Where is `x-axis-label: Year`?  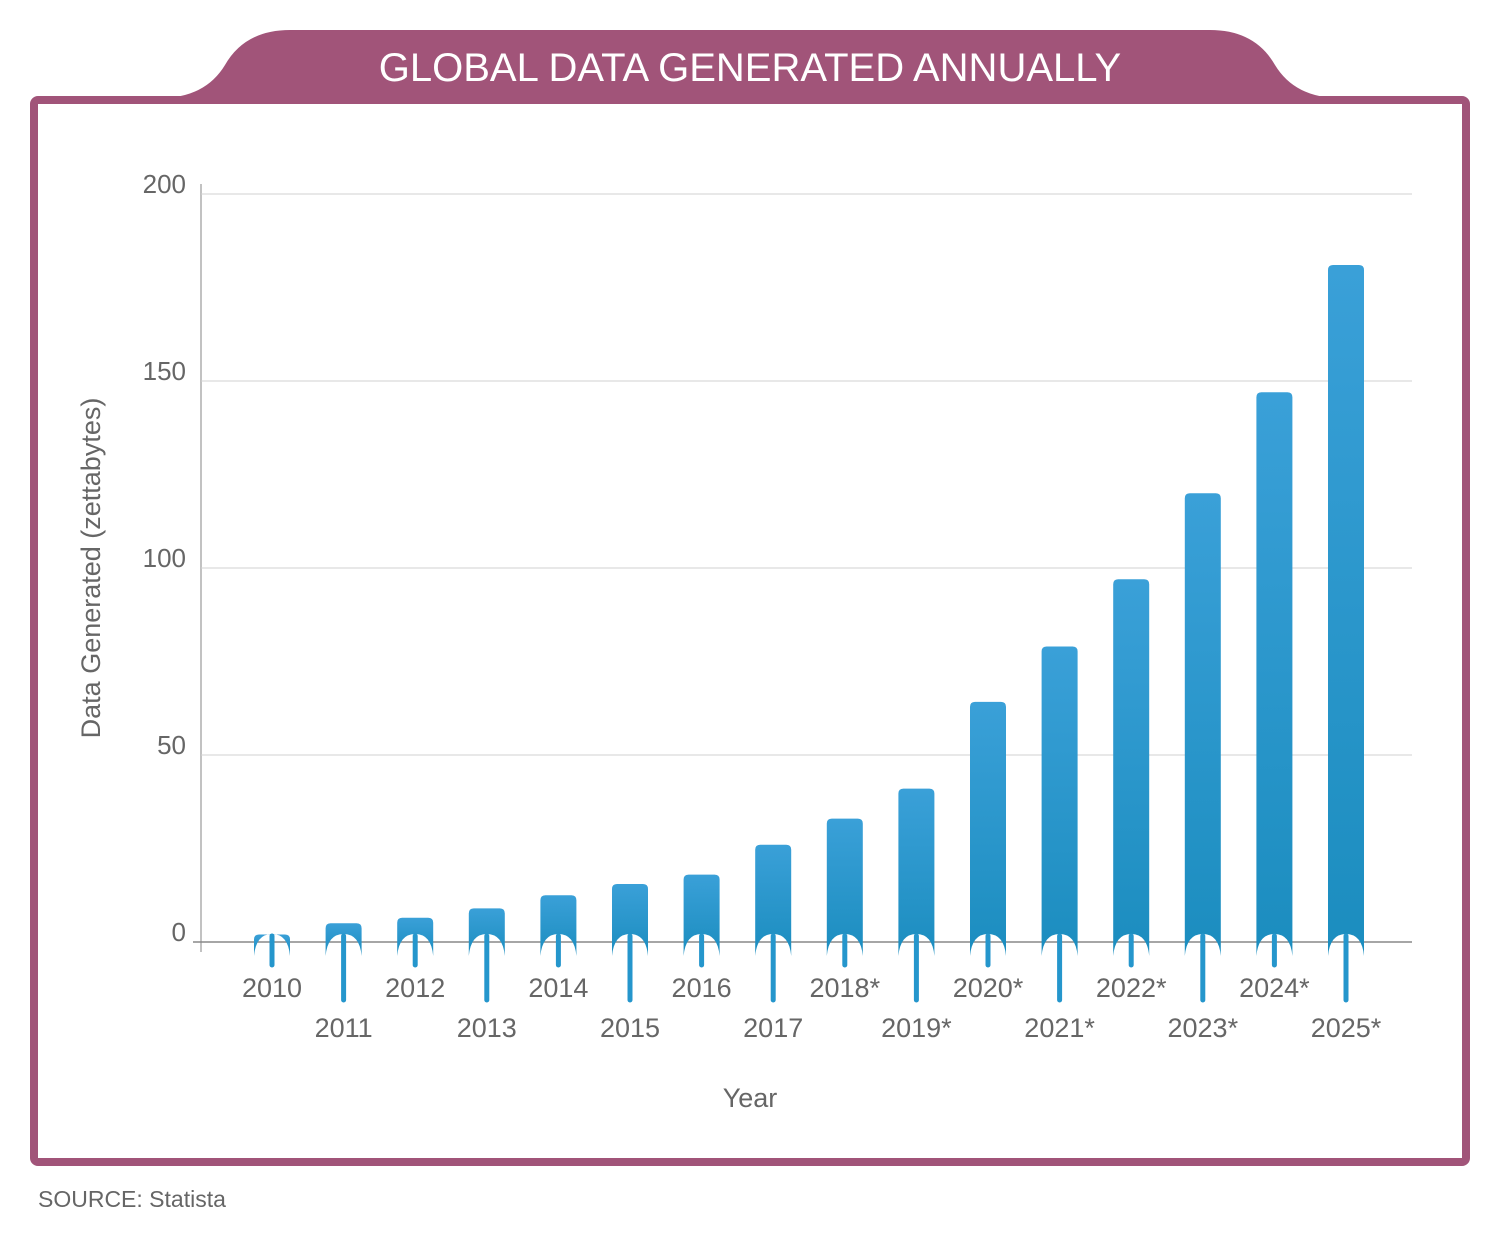 x-axis-label: Year is located at coordinates (750, 1098).